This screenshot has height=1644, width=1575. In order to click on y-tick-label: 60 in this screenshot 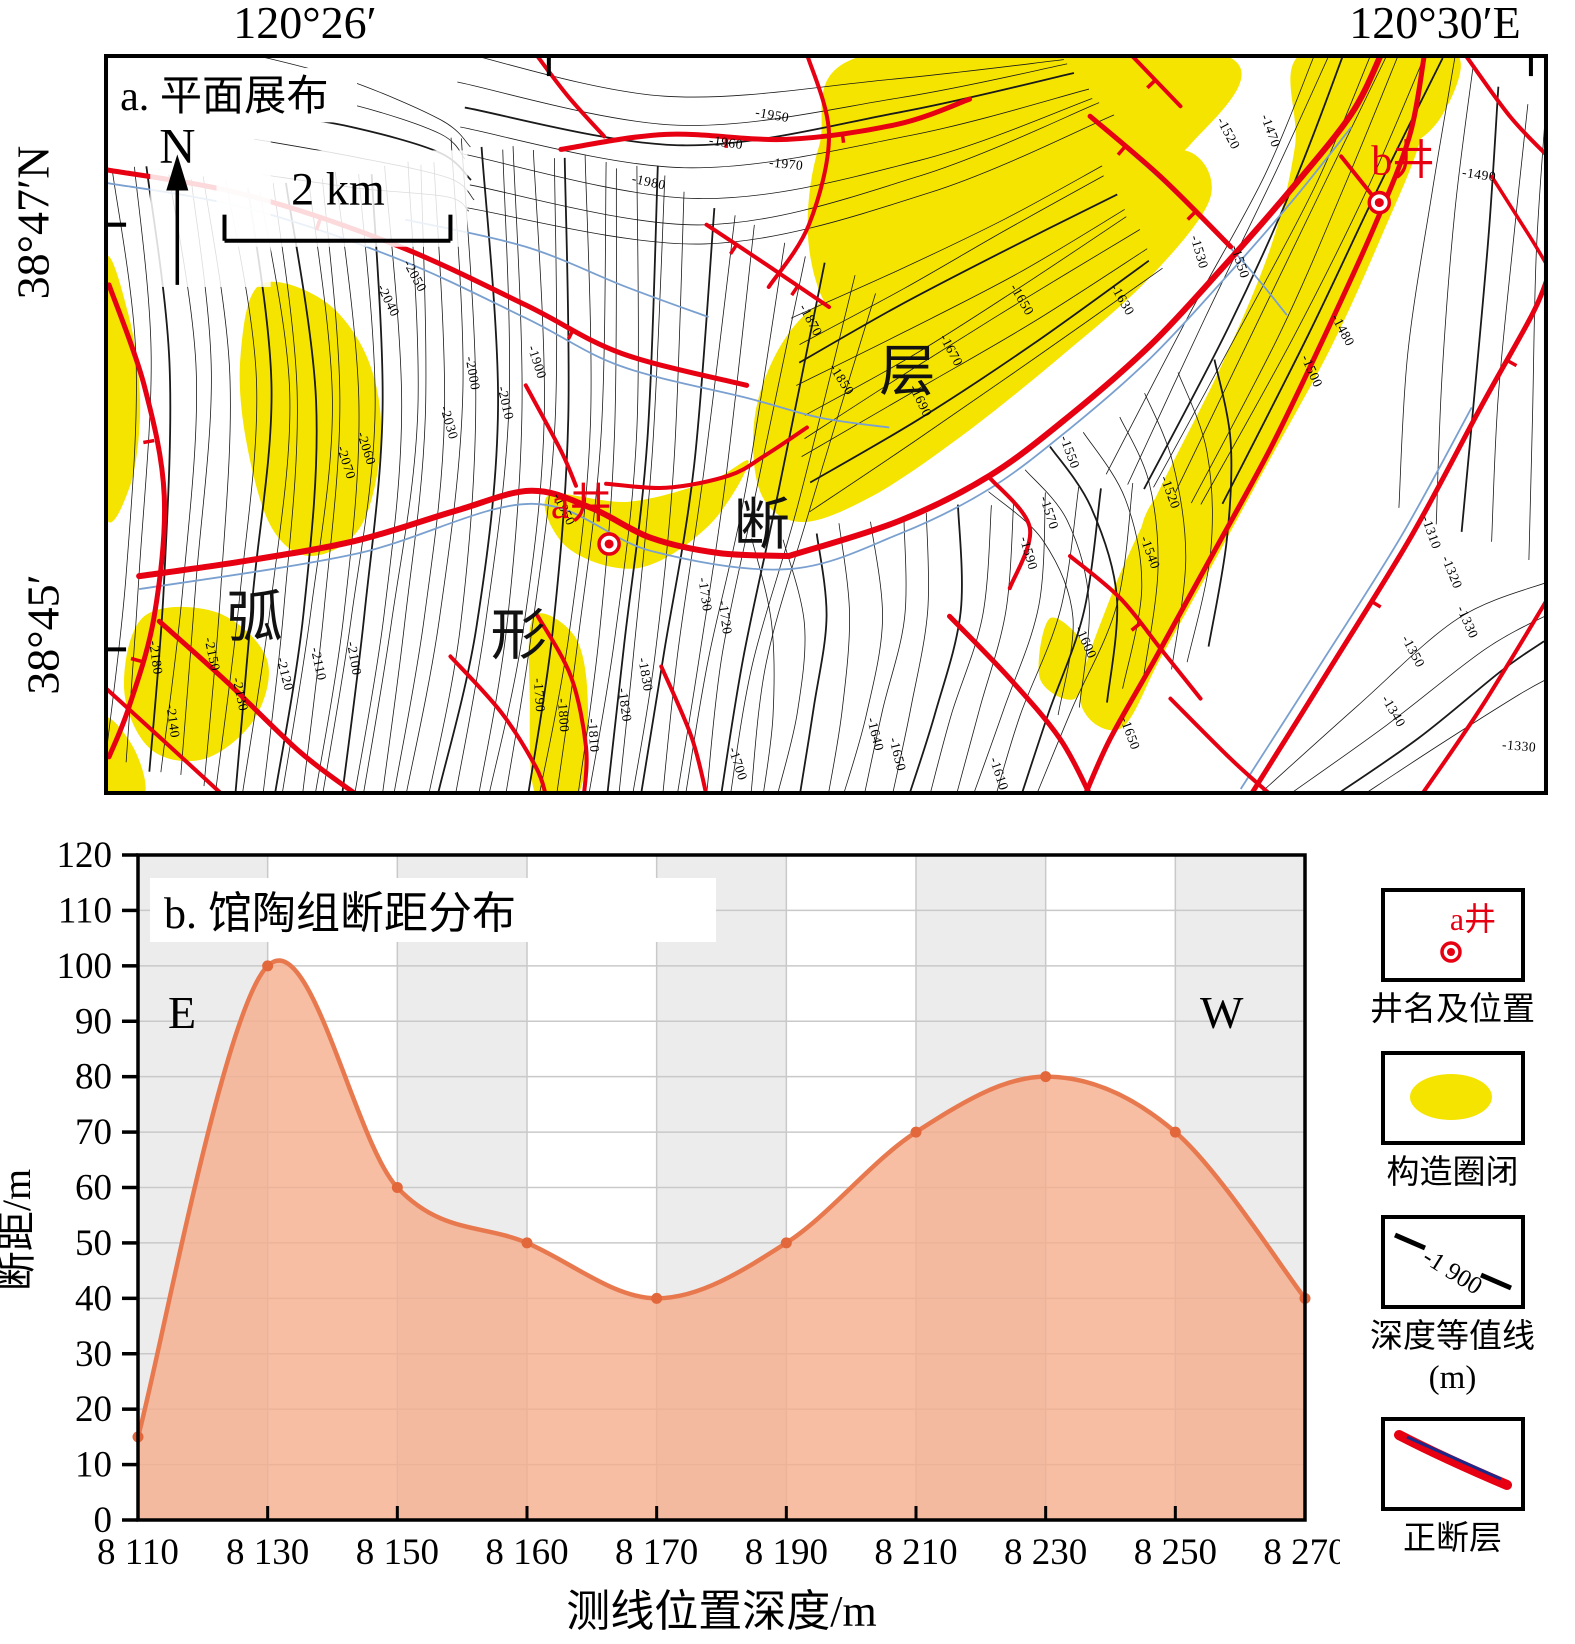, I will do `click(93, 1188)`.